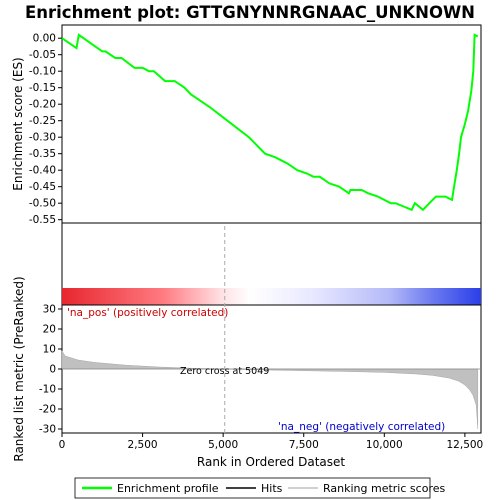 The height and width of the screenshot is (500, 500). Describe the element at coordinates (42, 187) in the screenshot. I see `es-tick-label: -0.45` at that location.